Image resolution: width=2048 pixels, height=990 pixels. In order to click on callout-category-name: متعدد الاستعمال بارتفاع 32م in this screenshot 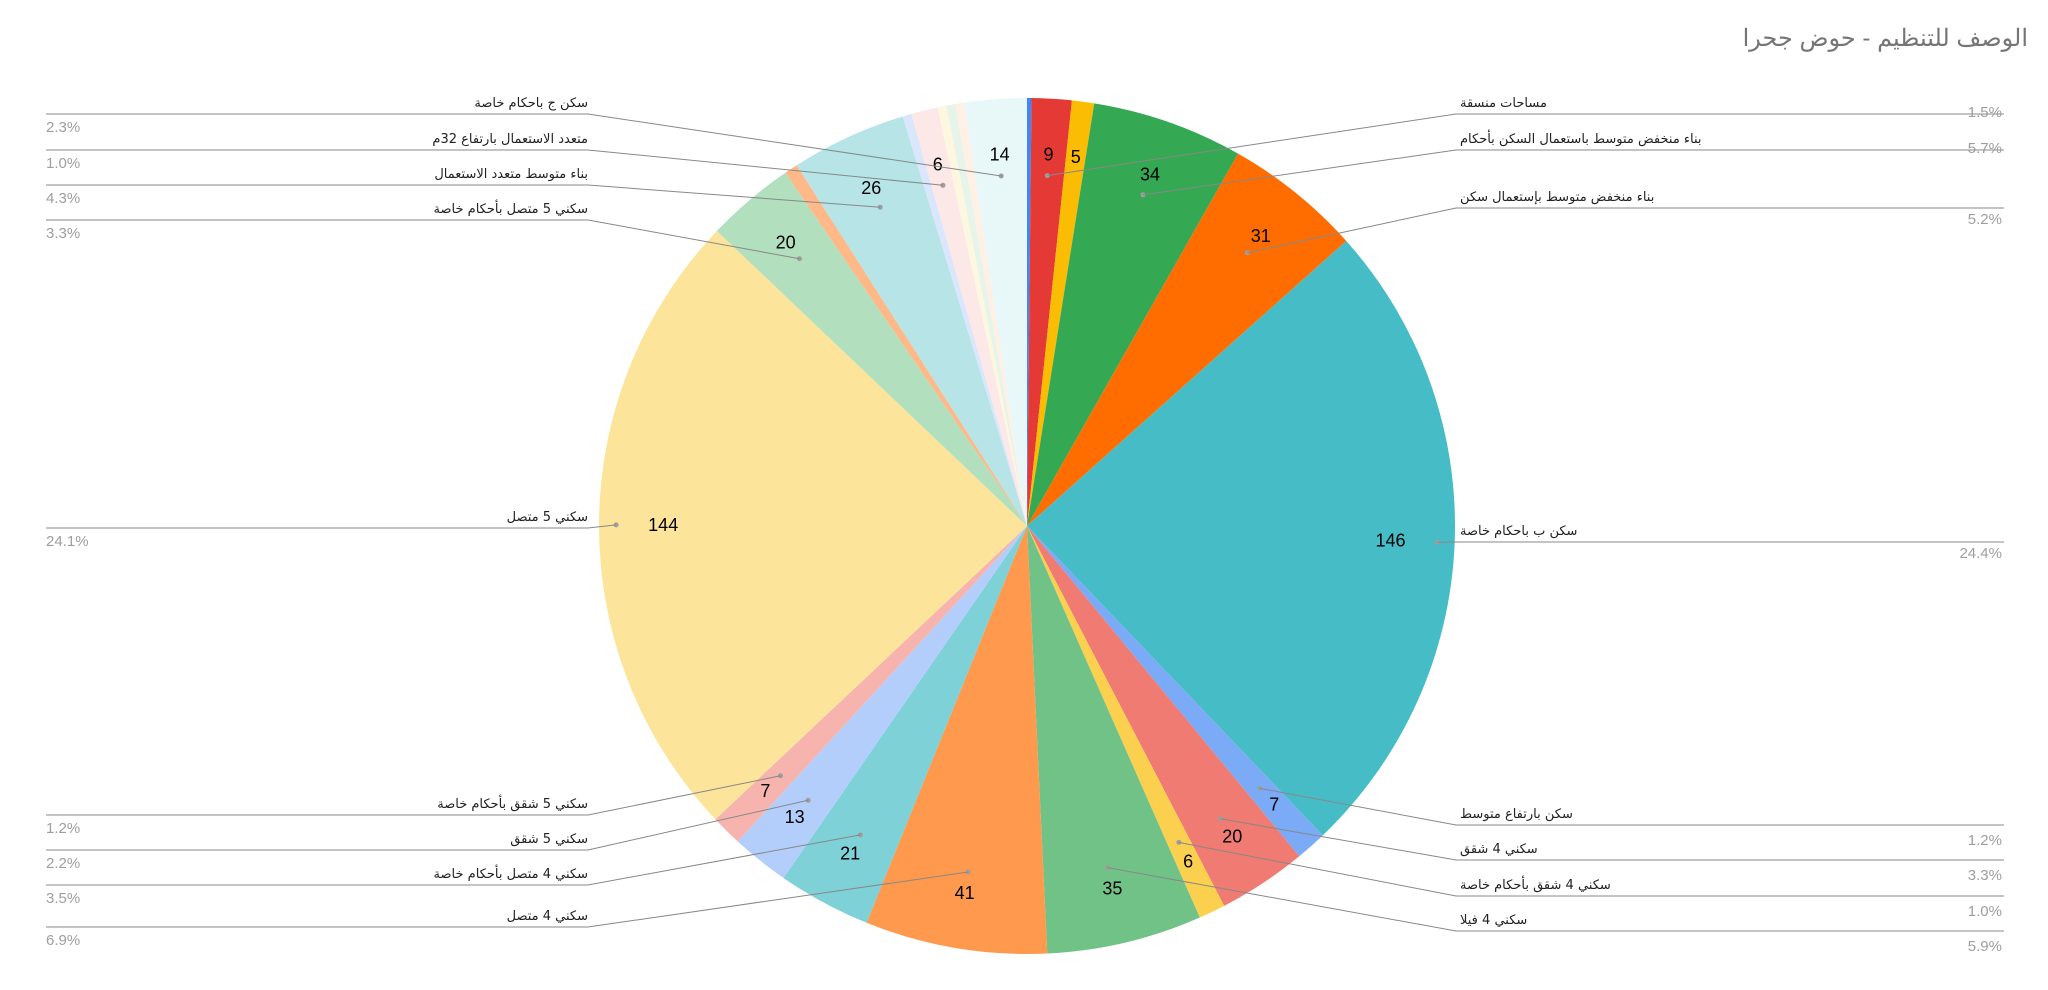, I will do `click(510, 139)`.